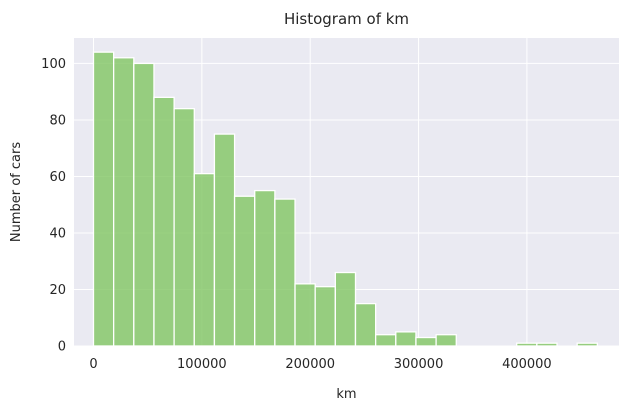 This screenshot has width=629, height=410. I want to click on x-tick-label: 100000, so click(202, 364).